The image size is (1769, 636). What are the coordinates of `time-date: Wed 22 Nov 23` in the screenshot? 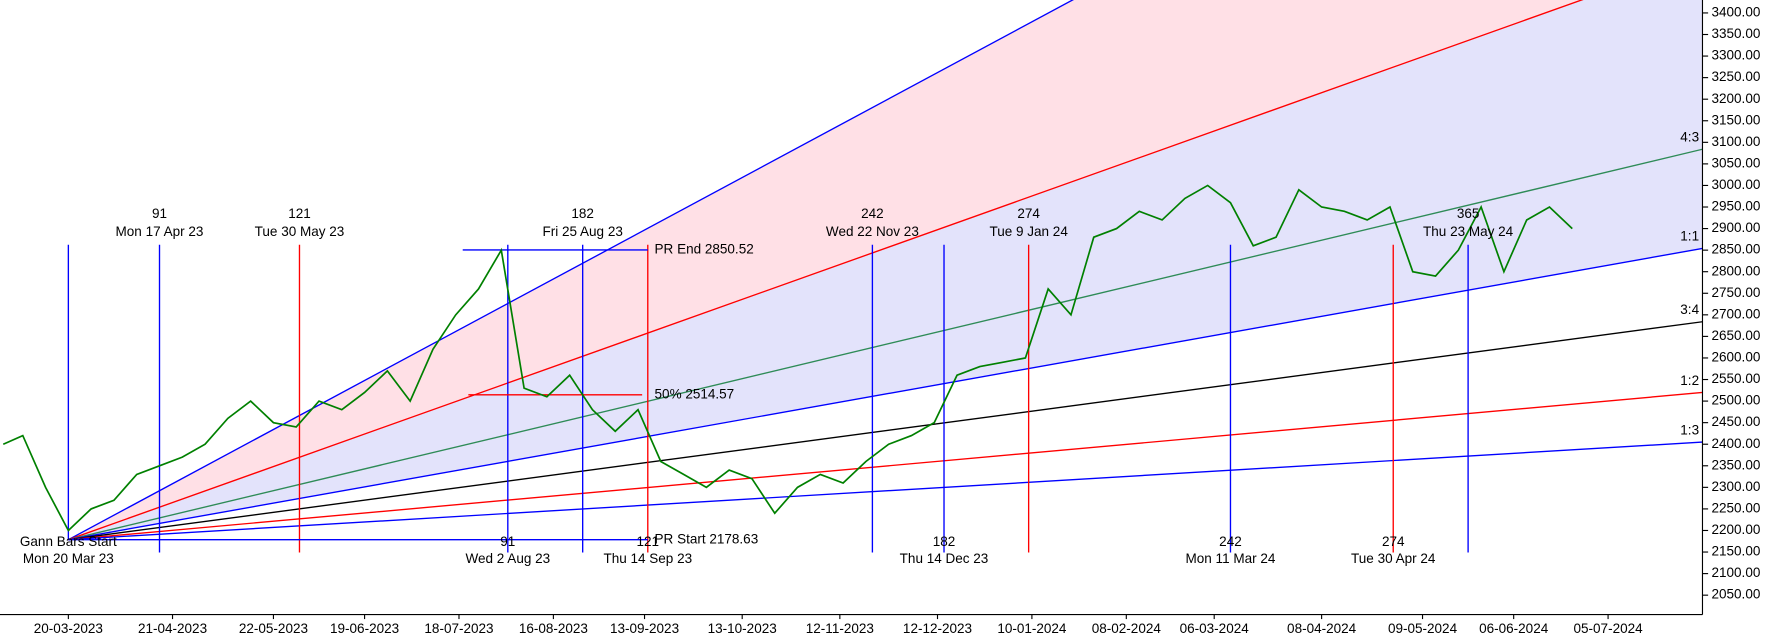 It's located at (872, 231).